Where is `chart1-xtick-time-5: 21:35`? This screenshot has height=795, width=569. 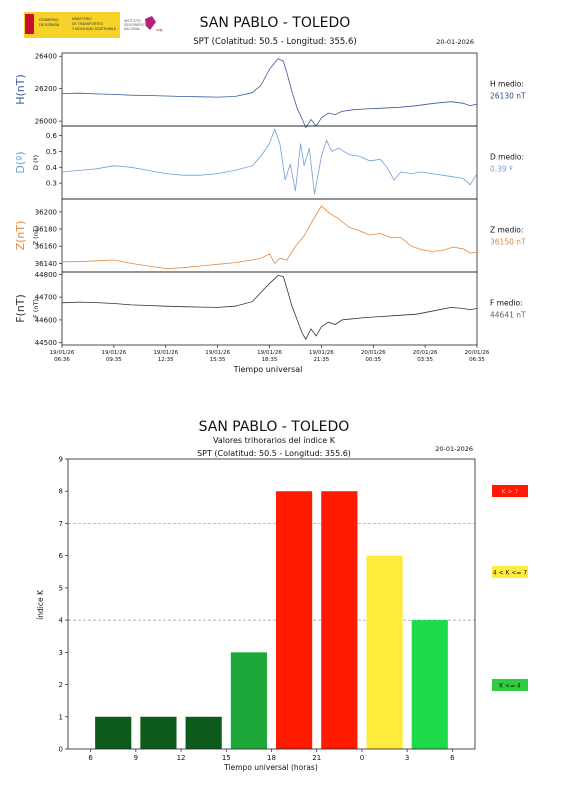 chart1-xtick-time-5: 21:35 is located at coordinates (321, 360).